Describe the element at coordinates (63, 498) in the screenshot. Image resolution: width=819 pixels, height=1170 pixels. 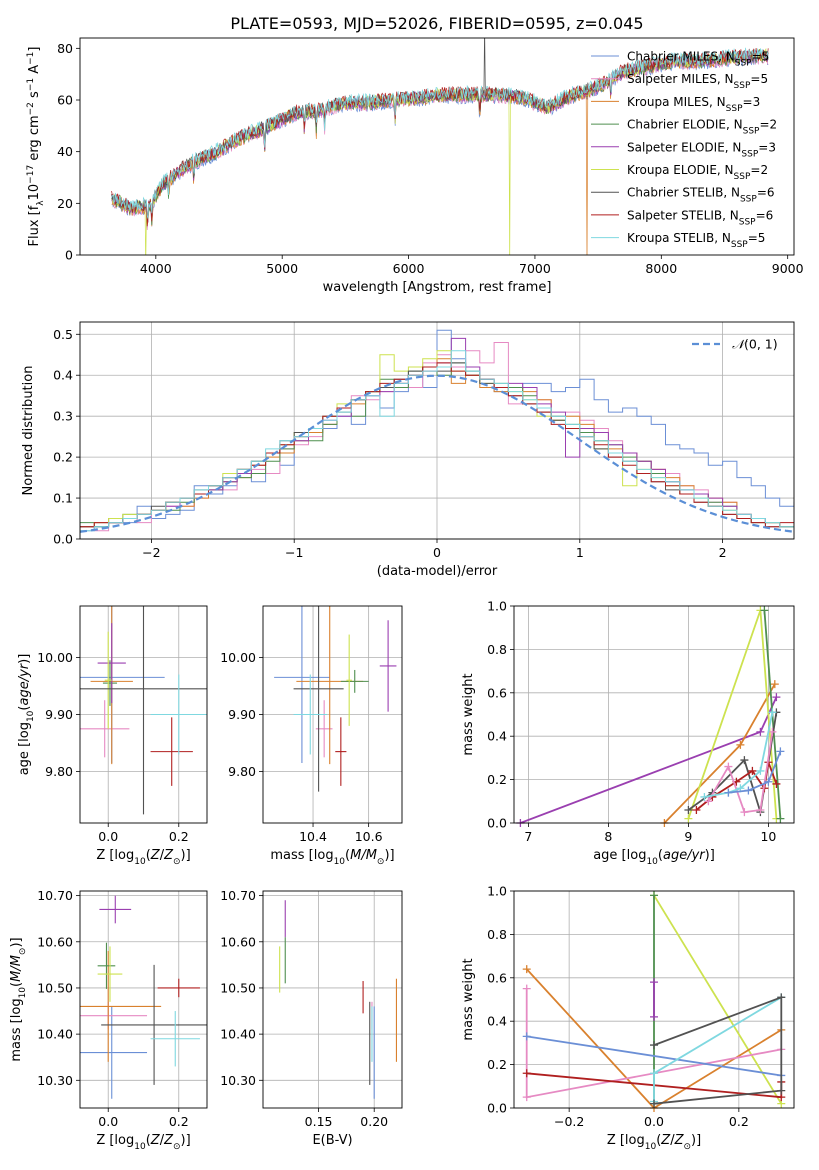
I see `y-tick-label: 0.1` at that location.